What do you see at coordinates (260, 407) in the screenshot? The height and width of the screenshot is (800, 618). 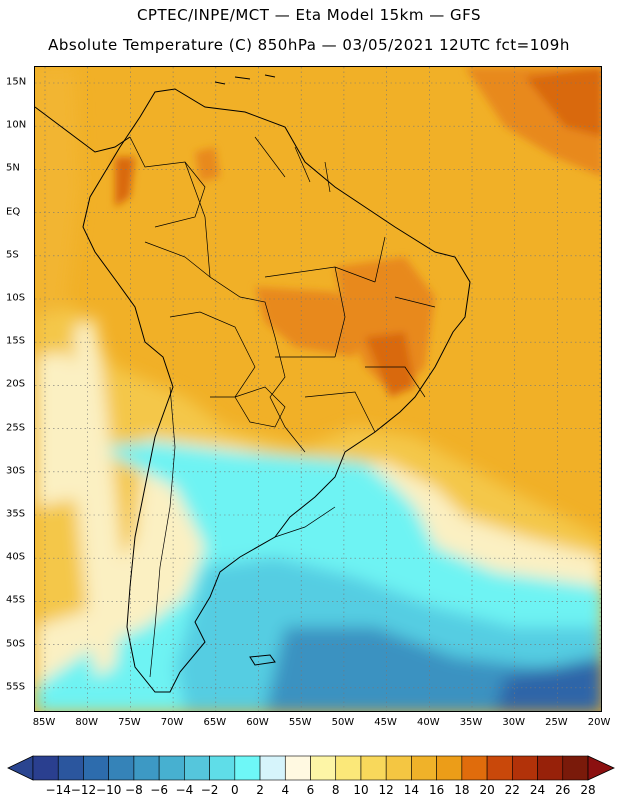 I see `border-paraguay` at bounding box center [260, 407].